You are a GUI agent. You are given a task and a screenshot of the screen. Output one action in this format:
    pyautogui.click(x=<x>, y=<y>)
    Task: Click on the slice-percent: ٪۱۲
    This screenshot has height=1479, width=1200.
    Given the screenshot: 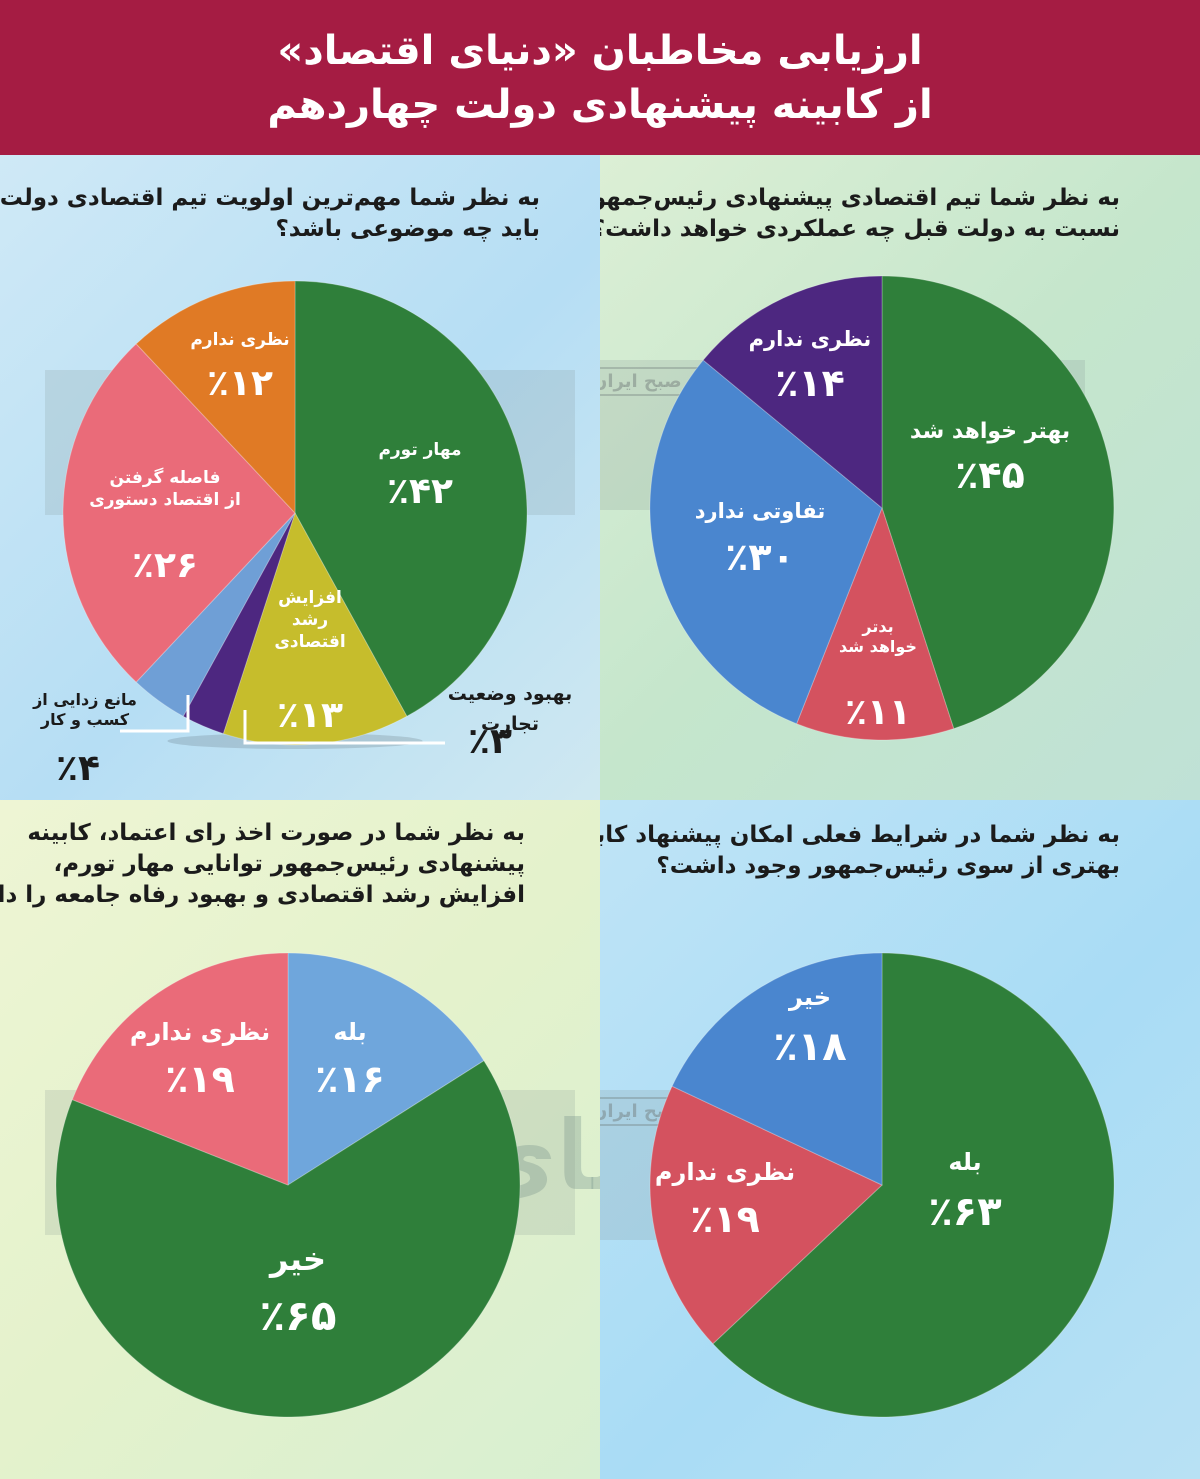 What is the action you would take?
    pyautogui.click(x=240, y=383)
    